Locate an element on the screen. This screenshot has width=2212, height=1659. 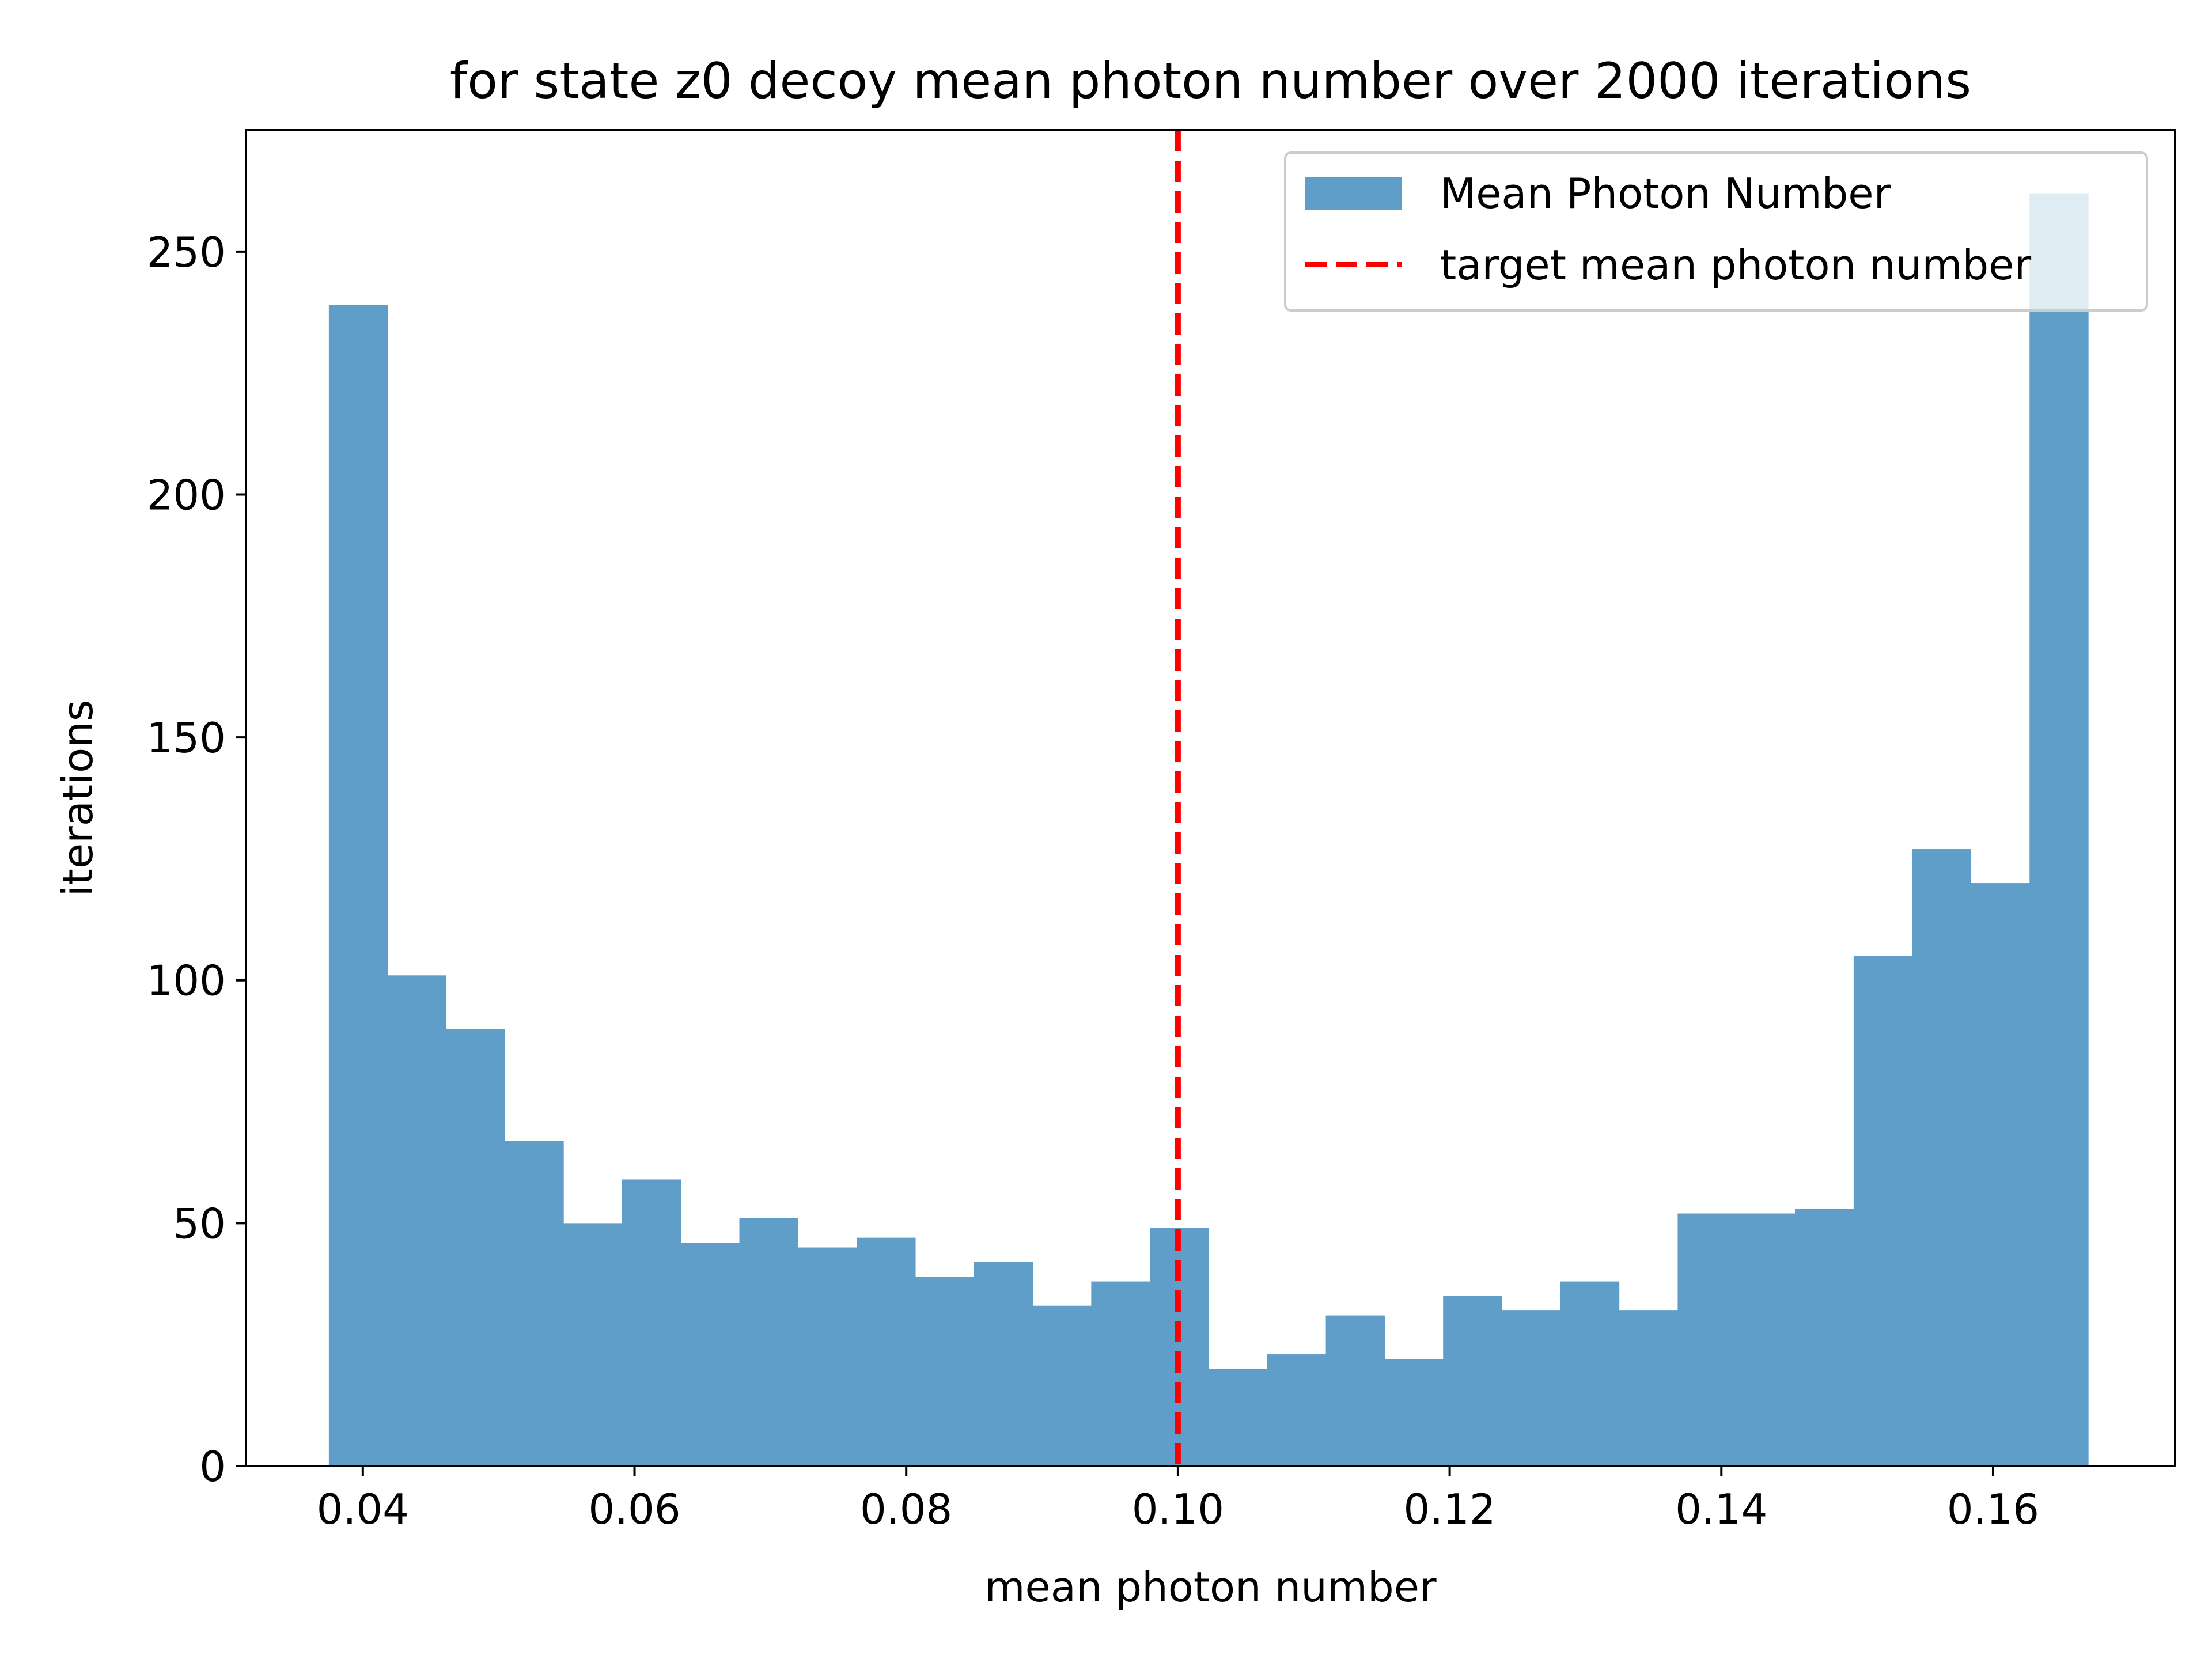
x-tick-label: 0.16 is located at coordinates (1993, 1509).